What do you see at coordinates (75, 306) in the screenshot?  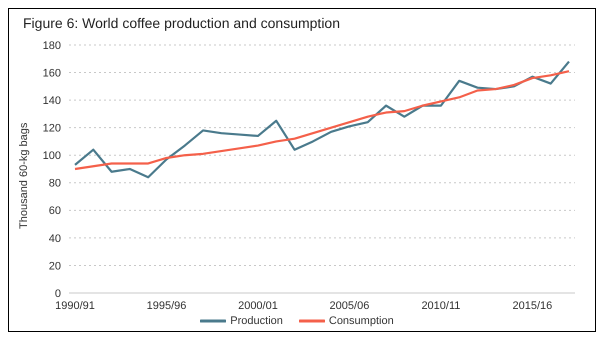 I see `x-tick-label: 1990/91` at bounding box center [75, 306].